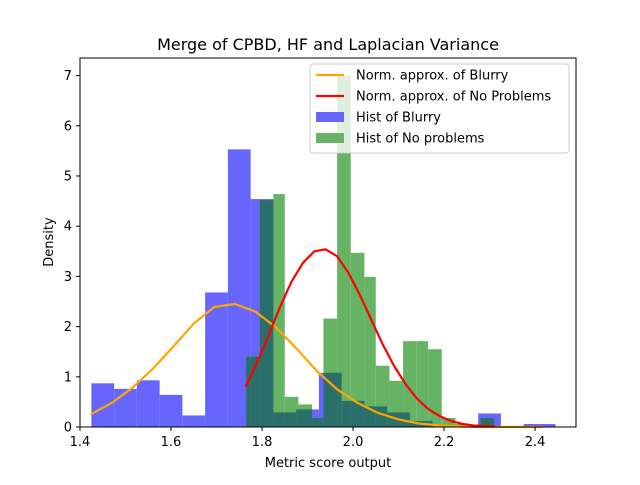 Image resolution: width=640 pixels, height=485 pixels. What do you see at coordinates (353, 442) in the screenshot?
I see `x-tick-label-4: 2.0` at bounding box center [353, 442].